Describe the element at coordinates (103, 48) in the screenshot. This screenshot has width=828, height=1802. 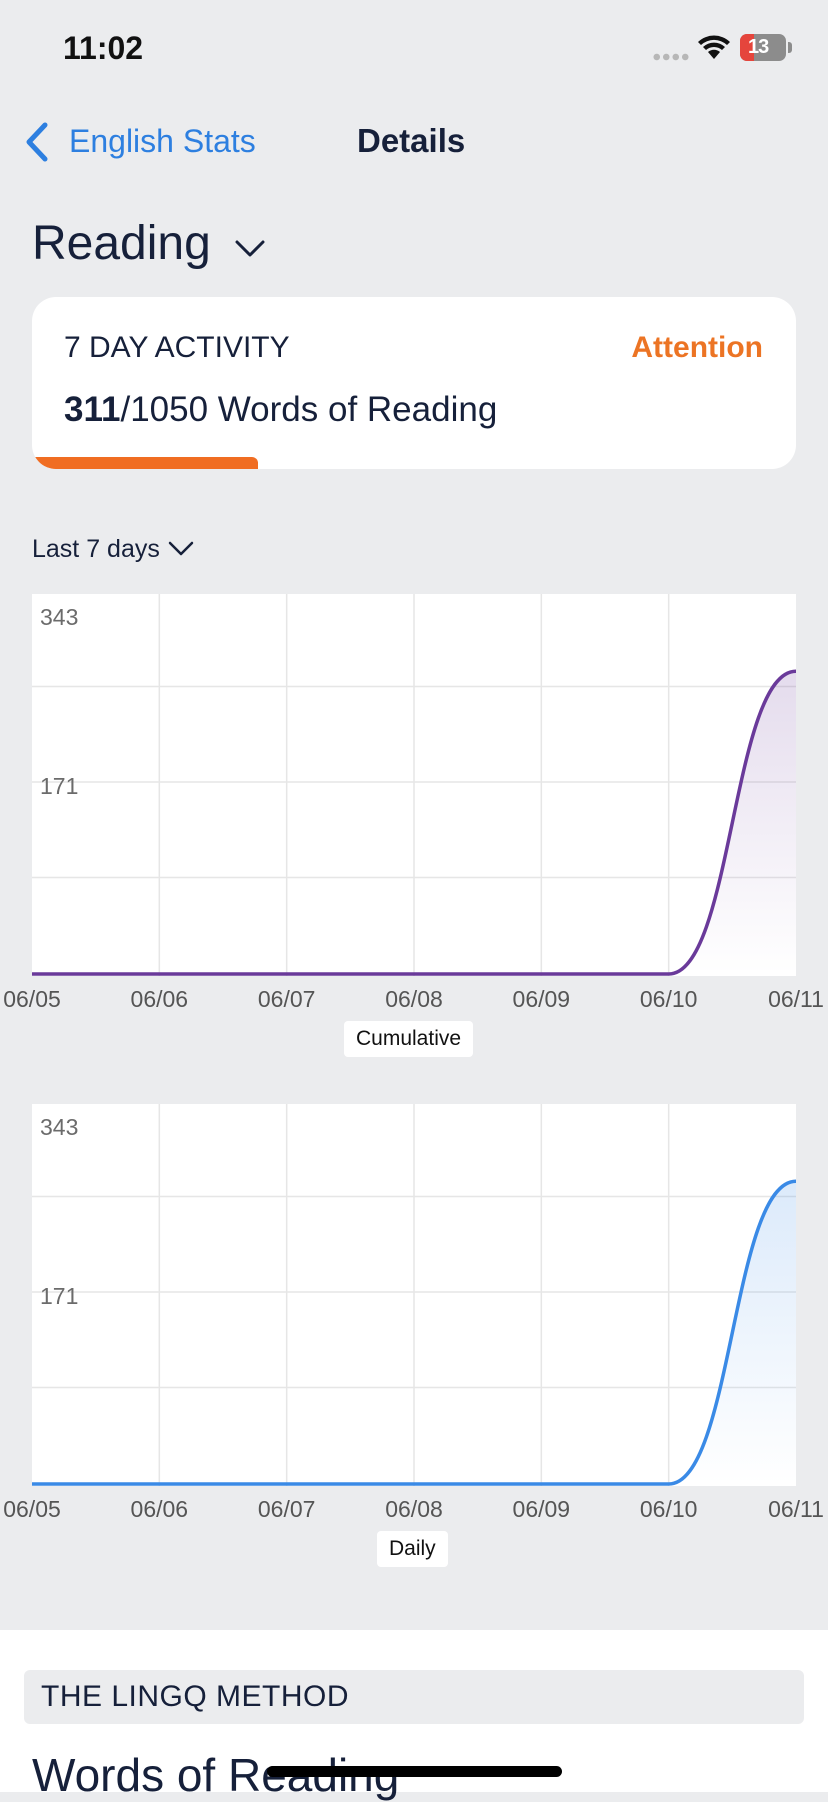
I see `status-time: 11:02` at that location.